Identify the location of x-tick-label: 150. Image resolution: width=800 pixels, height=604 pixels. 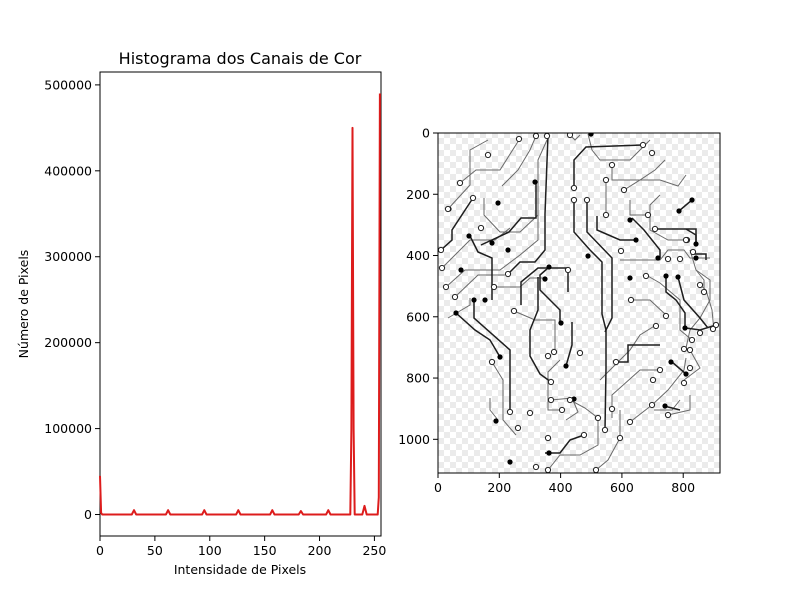
(265, 550).